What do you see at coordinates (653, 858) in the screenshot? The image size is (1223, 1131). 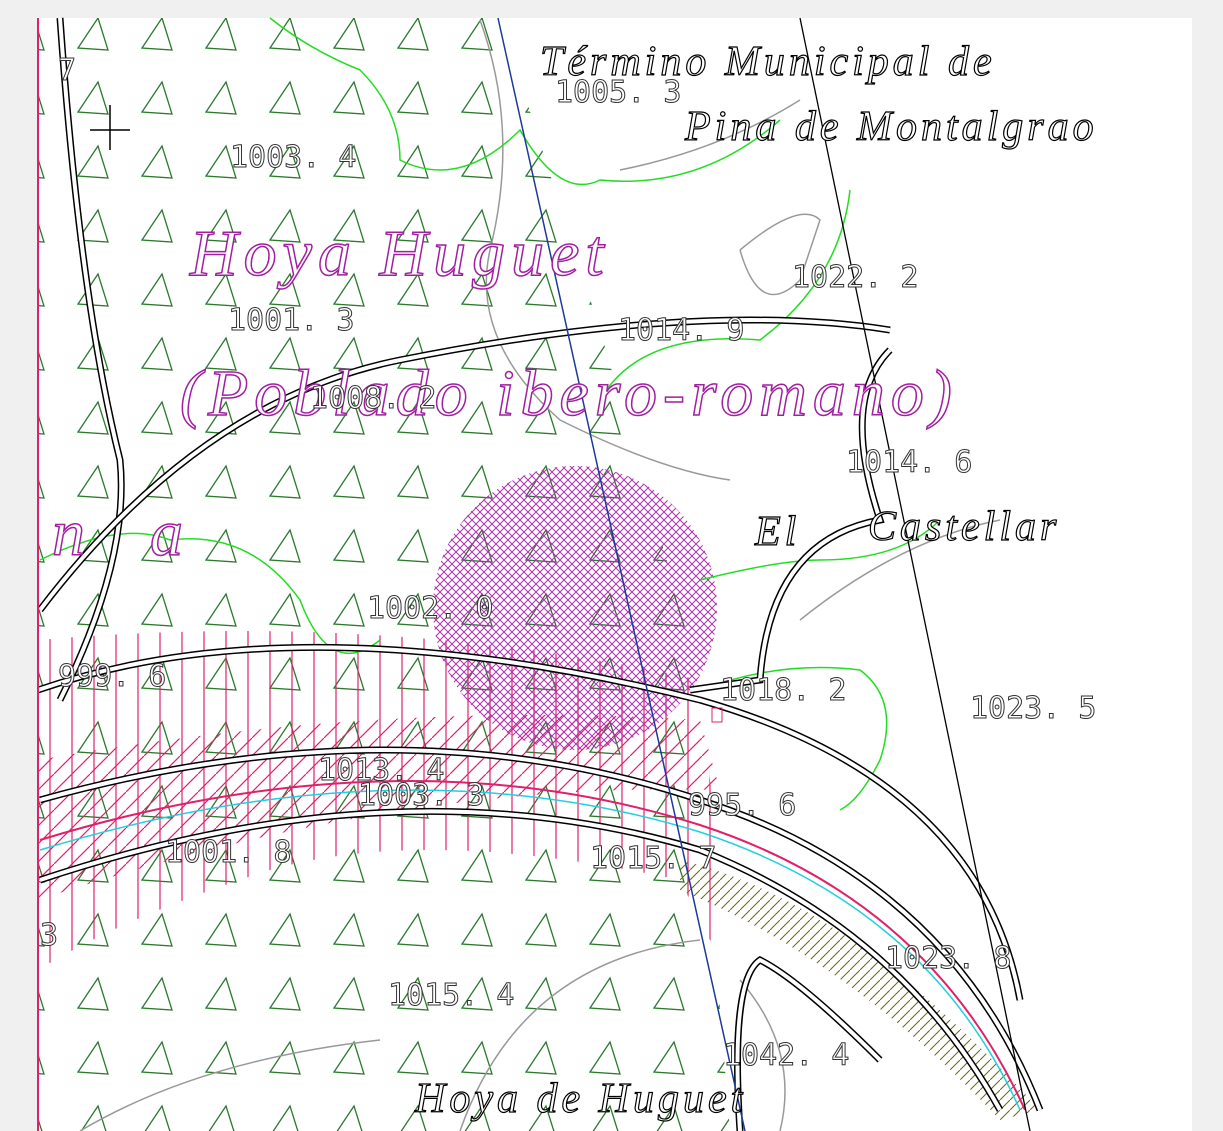 I see `elevation-label: 1015. 7` at bounding box center [653, 858].